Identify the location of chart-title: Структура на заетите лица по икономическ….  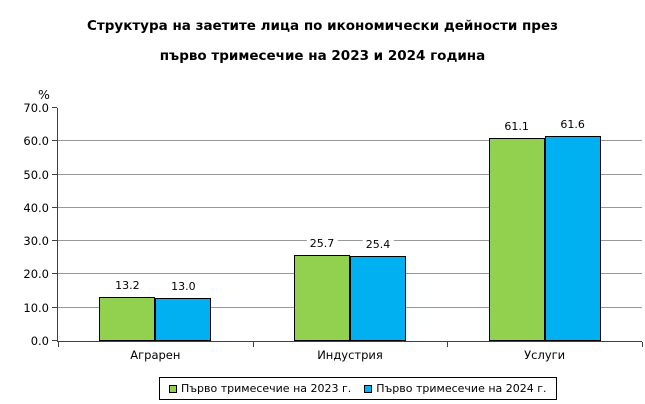
(322, 41).